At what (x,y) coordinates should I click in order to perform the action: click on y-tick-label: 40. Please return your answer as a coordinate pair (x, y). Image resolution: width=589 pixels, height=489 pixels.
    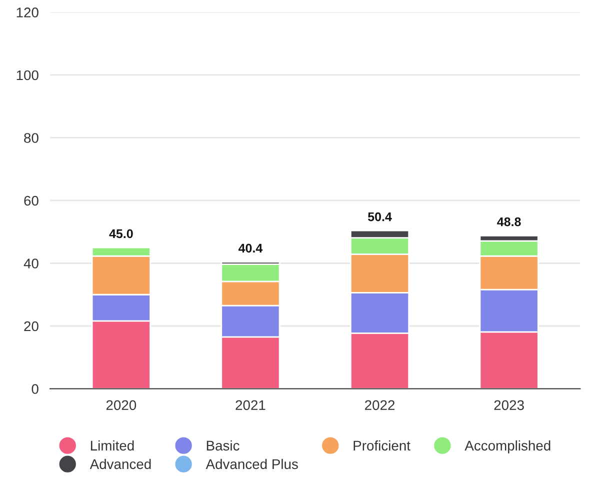
    Looking at the image, I should click on (31, 263).